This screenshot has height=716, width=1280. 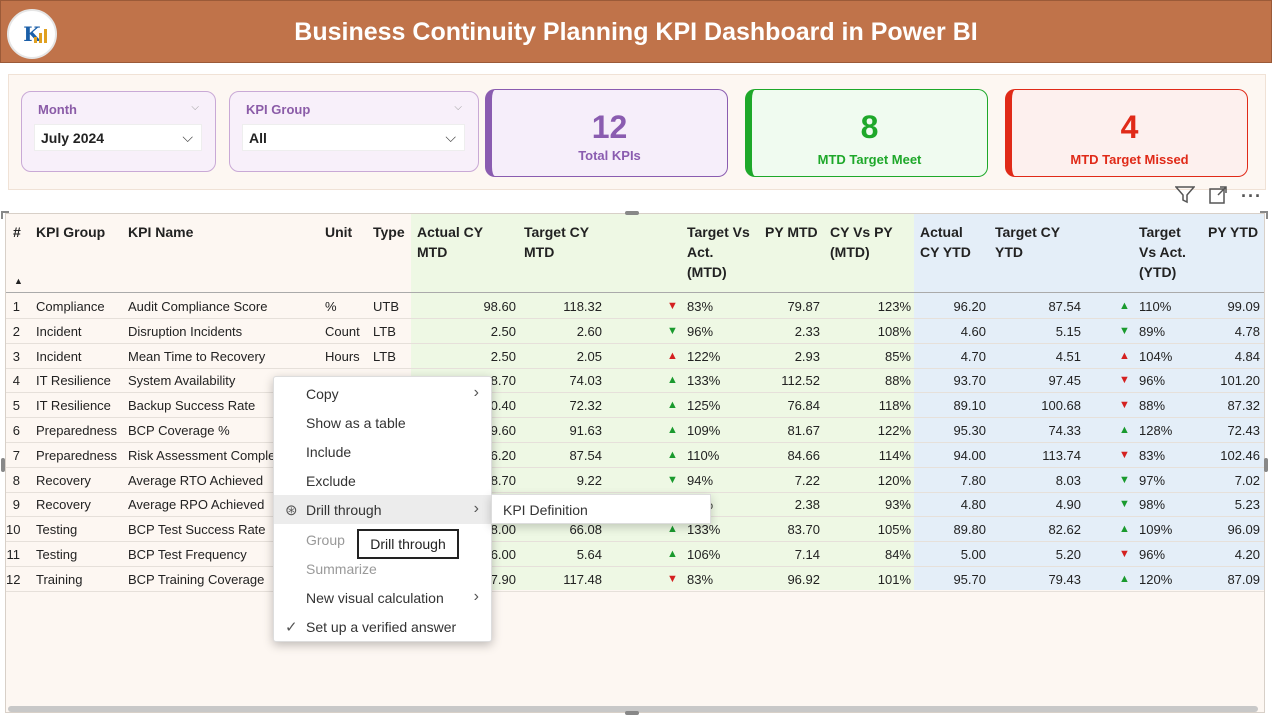 I want to click on cell-tgt-ytd: 5.20, so click(x=1068, y=554).